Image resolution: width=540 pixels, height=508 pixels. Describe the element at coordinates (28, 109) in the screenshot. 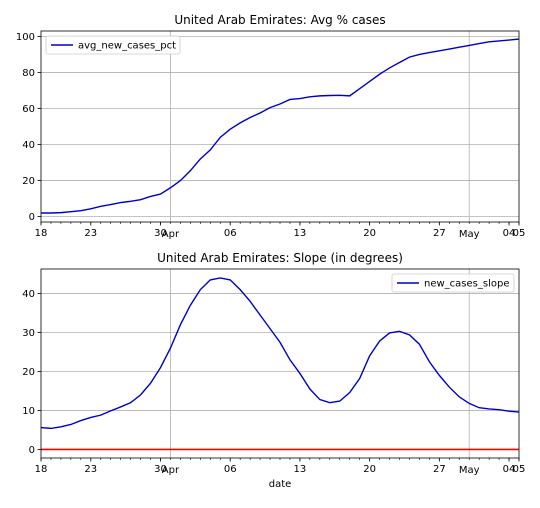

I see `y-tick-label: 60` at that location.